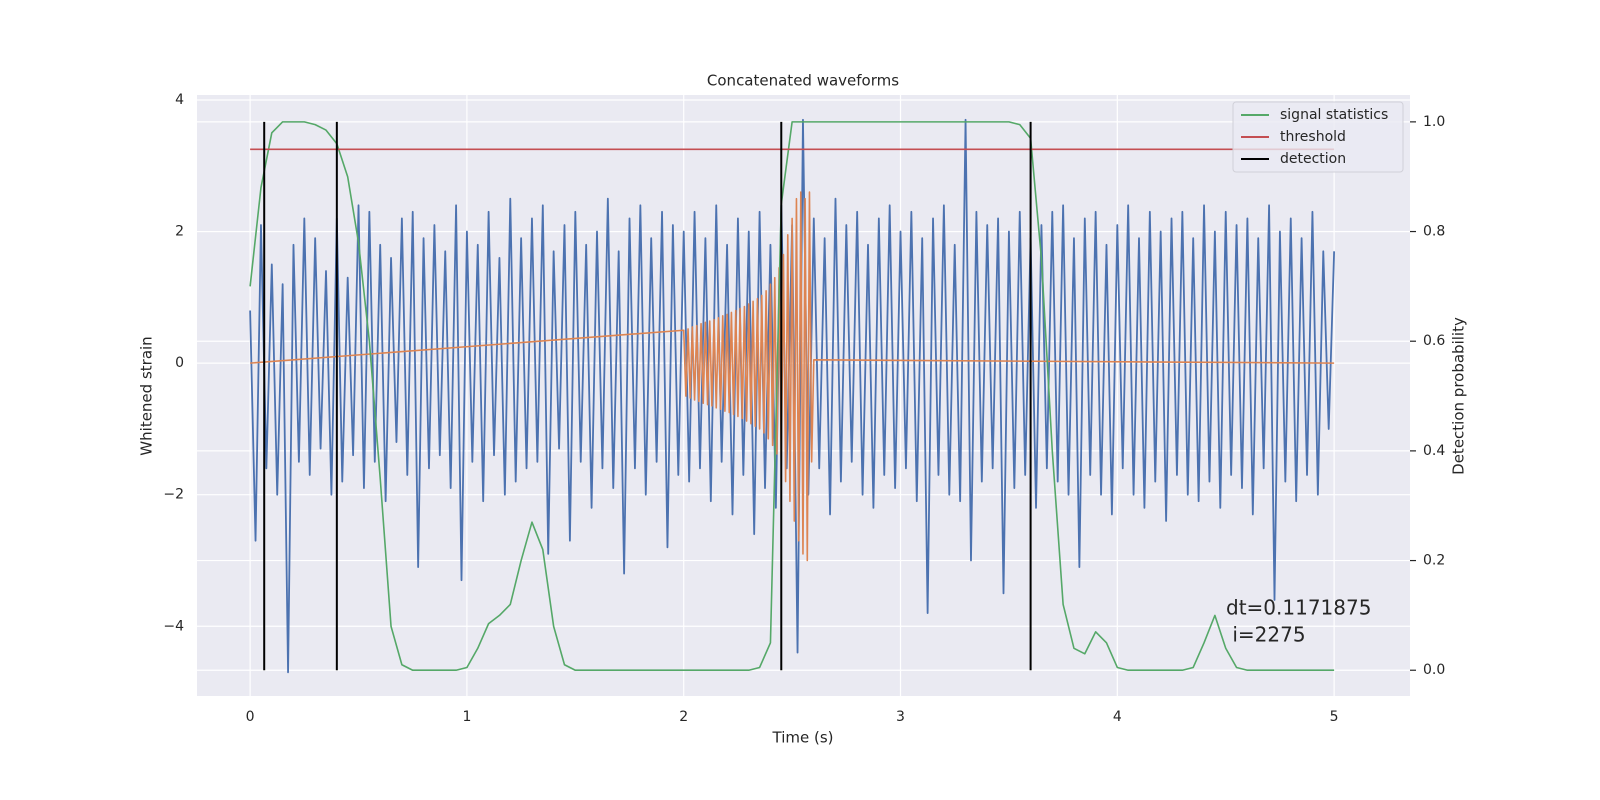 The width and height of the screenshot is (1600, 800). Describe the element at coordinates (1434, 232) in the screenshot. I see `y2-tick-label: 0.8` at that location.